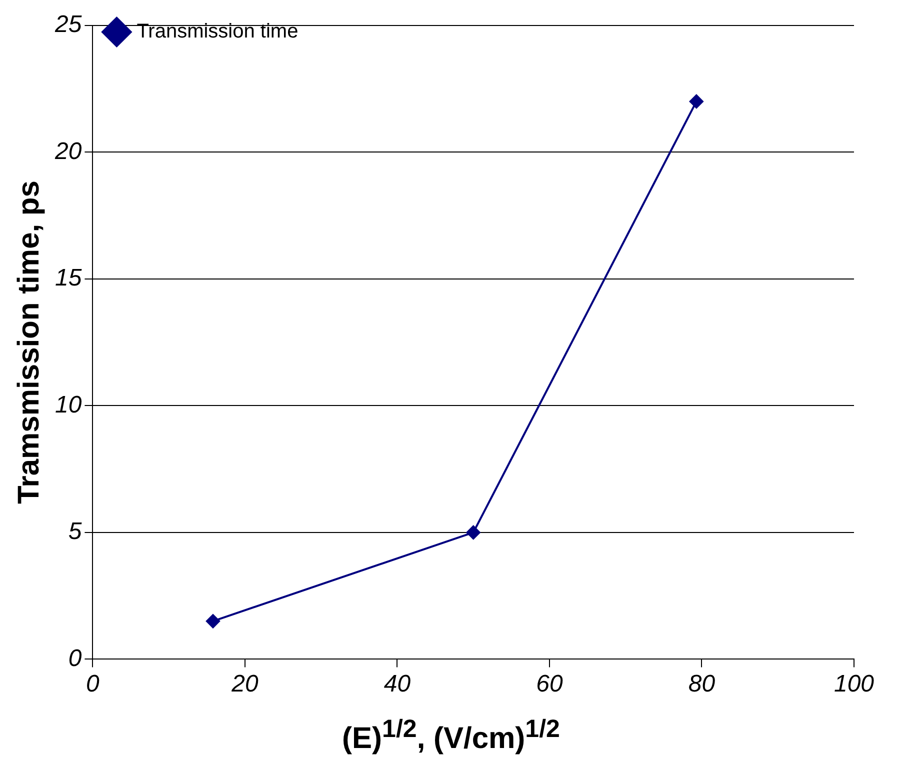 This screenshot has height=770, width=902. I want to click on y-tick-label: 5, so click(75, 532).